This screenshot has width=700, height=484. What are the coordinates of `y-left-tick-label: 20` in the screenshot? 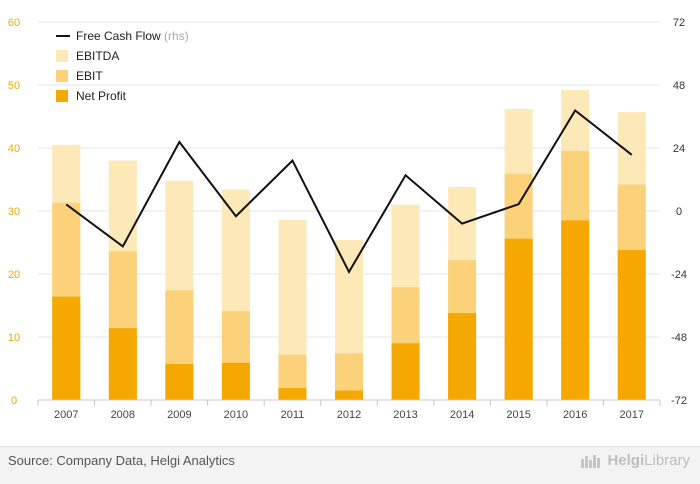 It's located at (14, 275).